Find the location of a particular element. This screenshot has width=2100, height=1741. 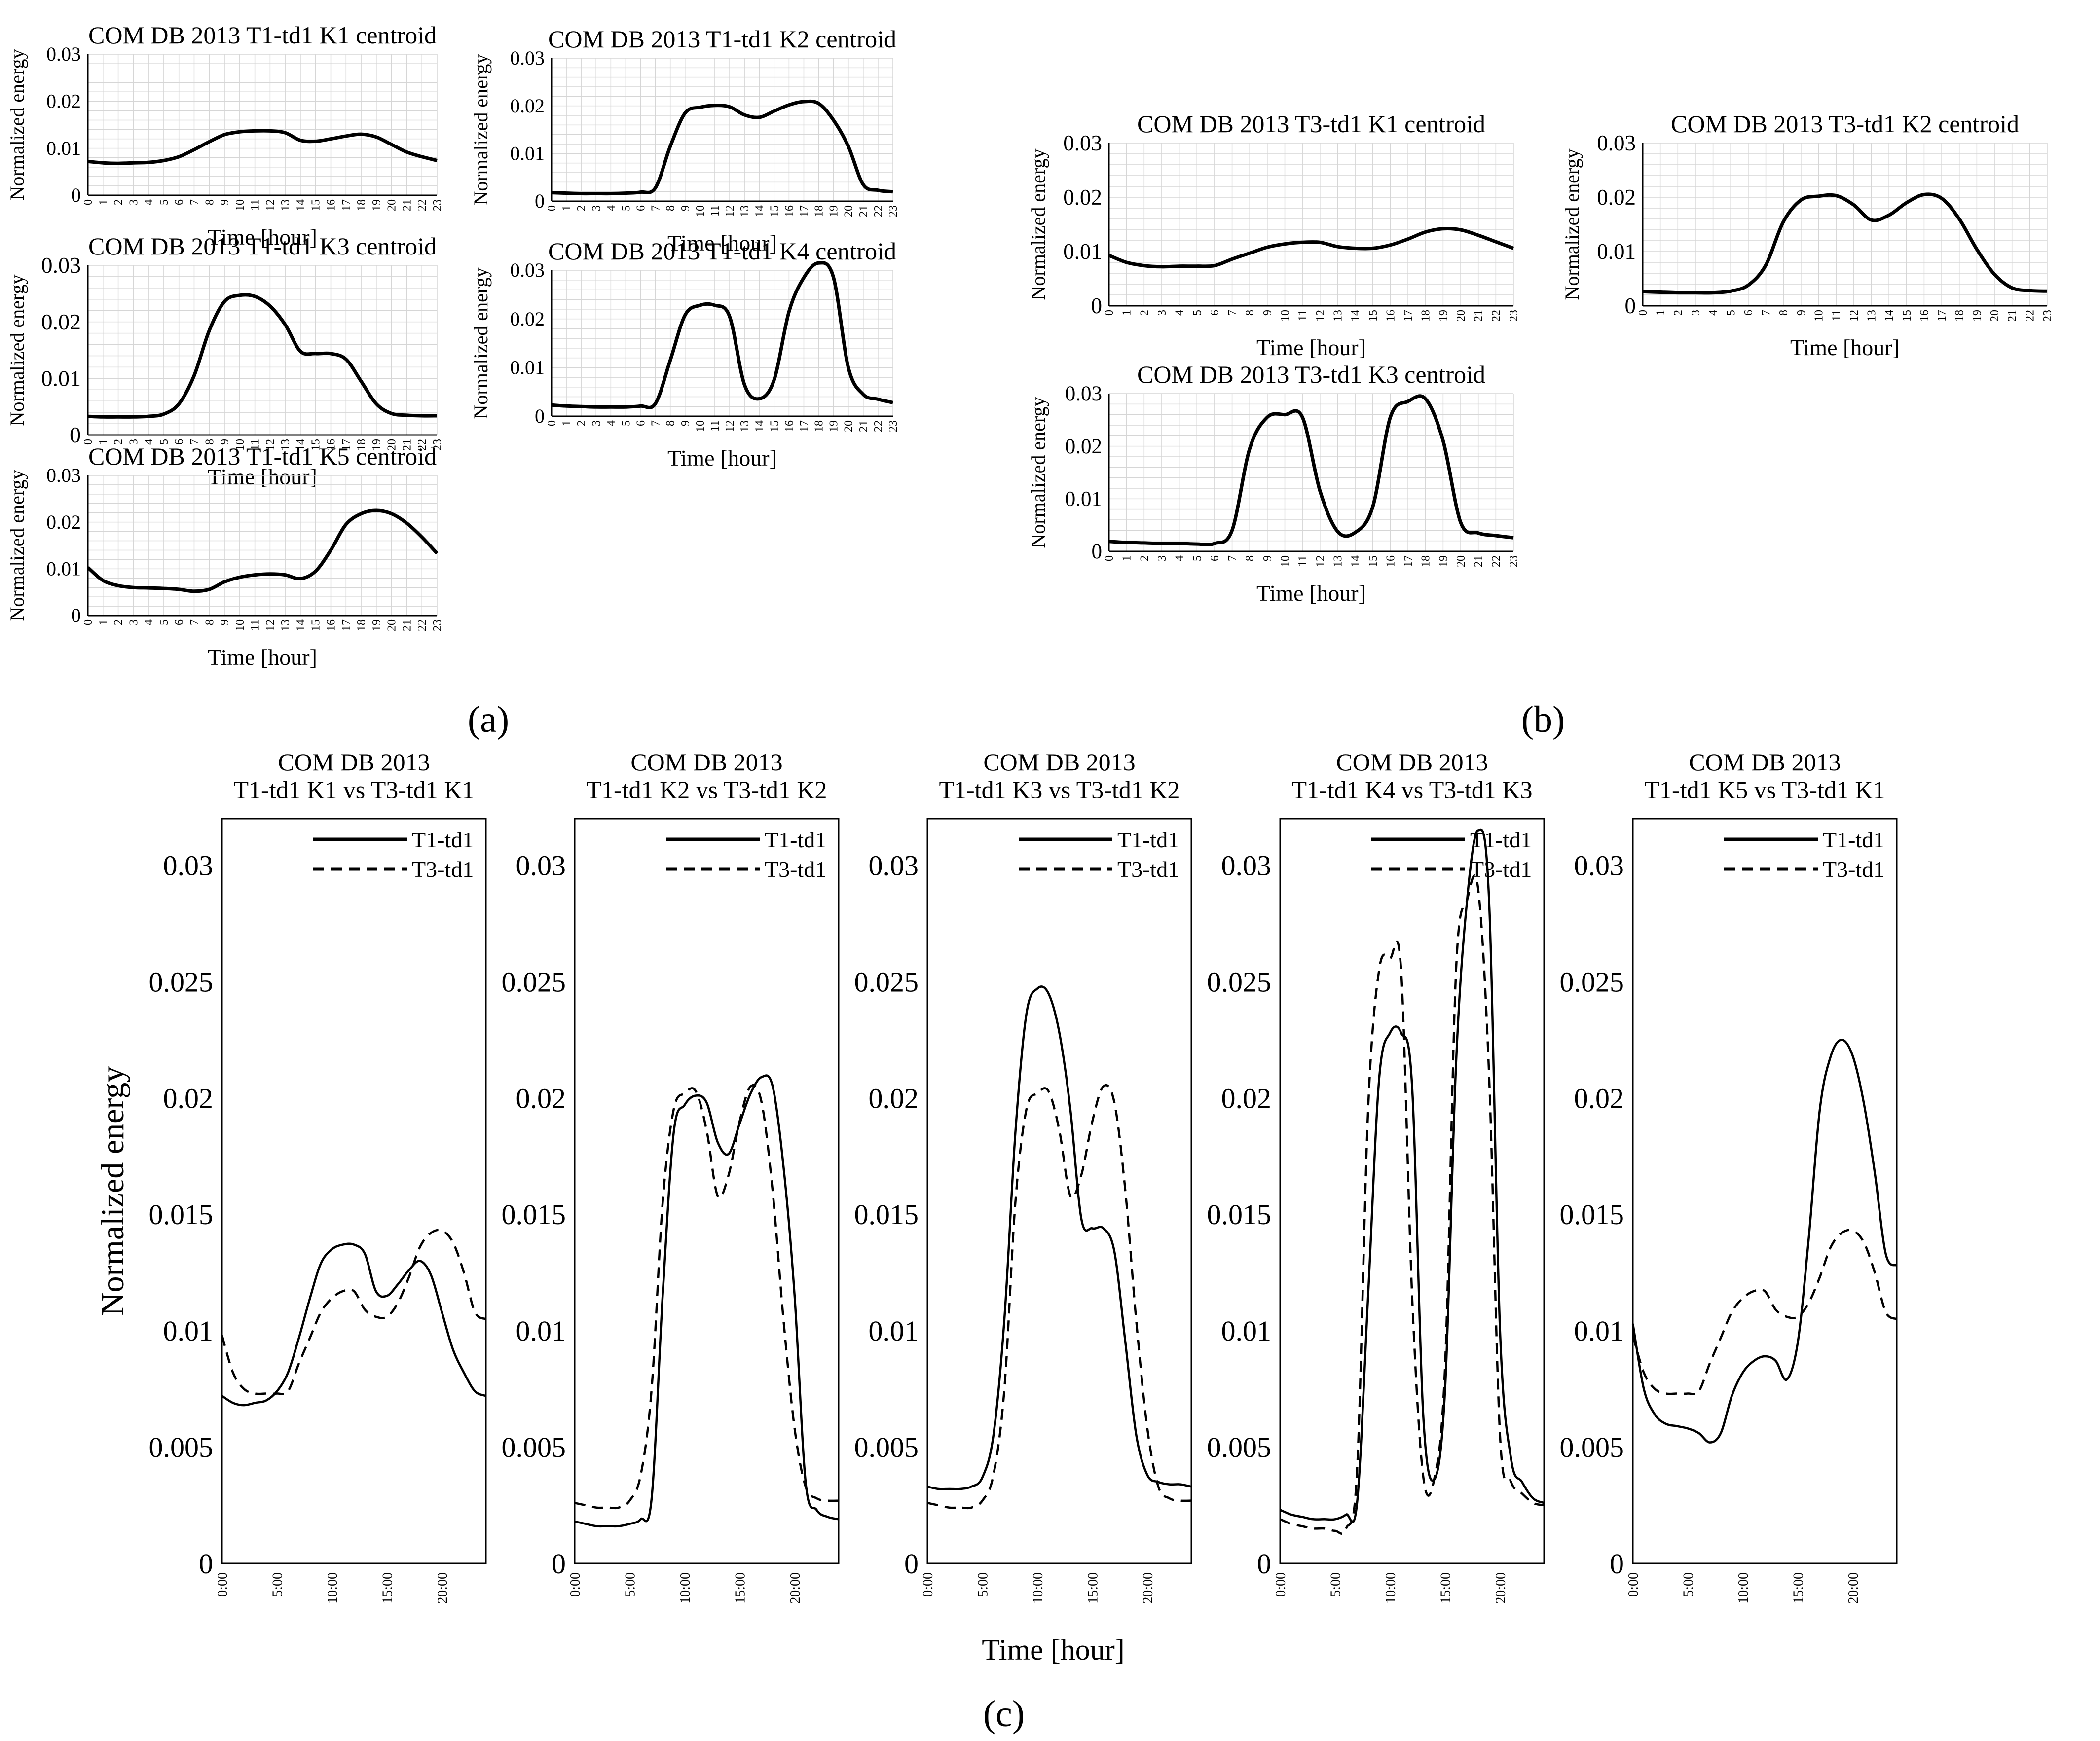

x-tick-label: 15:00 is located at coordinates (387, 1588).